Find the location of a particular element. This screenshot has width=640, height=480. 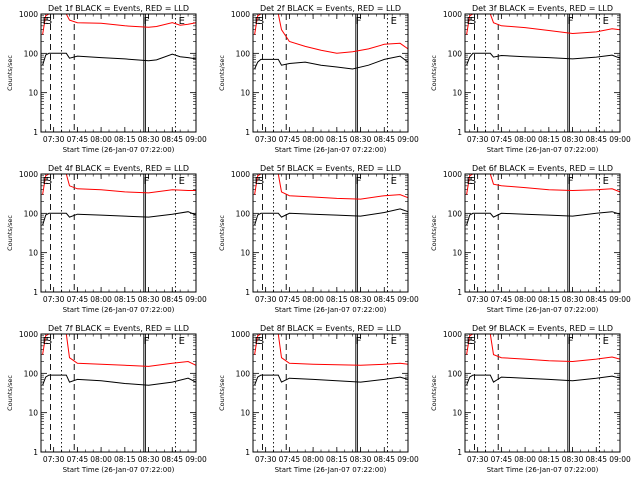

subplot-title: Det 8f BLACK = Events, RED = LLD is located at coordinates (330, 328).